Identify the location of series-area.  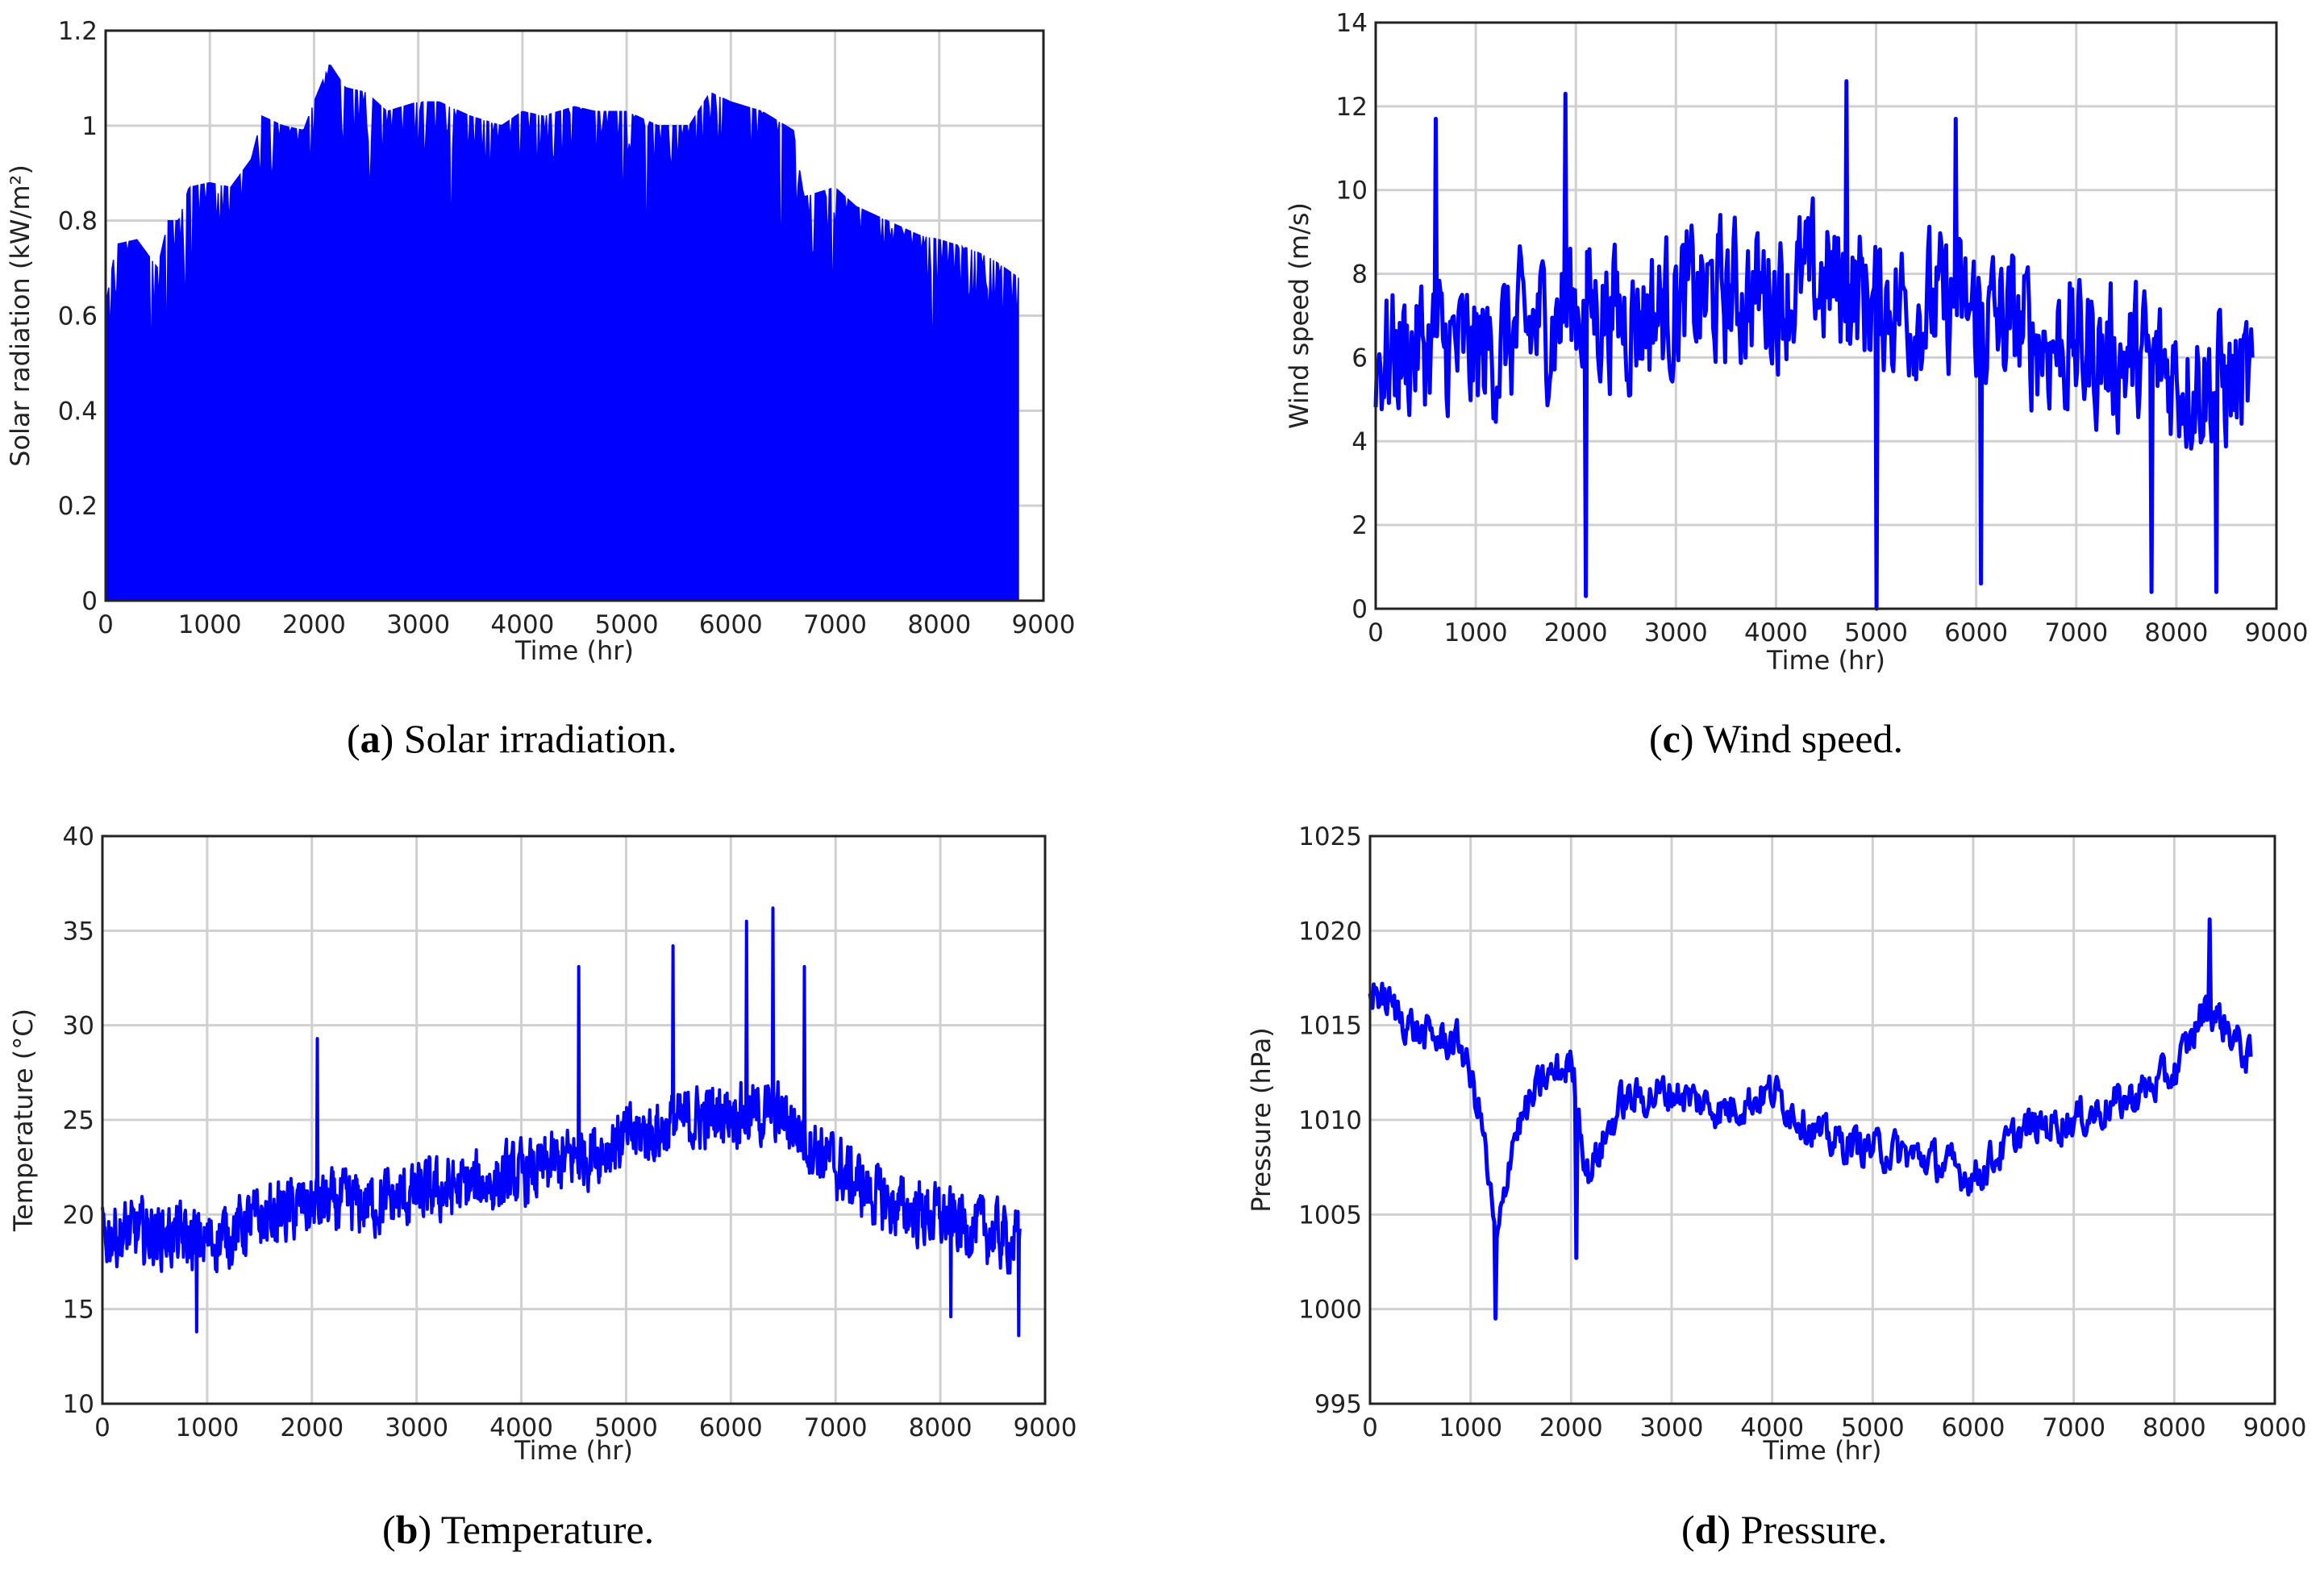
(562, 332).